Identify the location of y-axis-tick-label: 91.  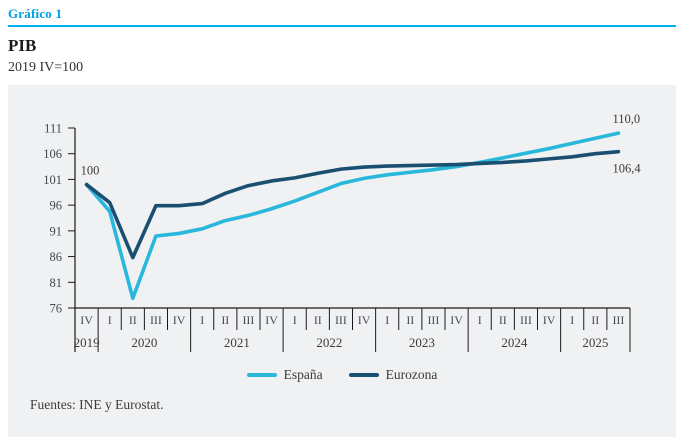
(56, 231).